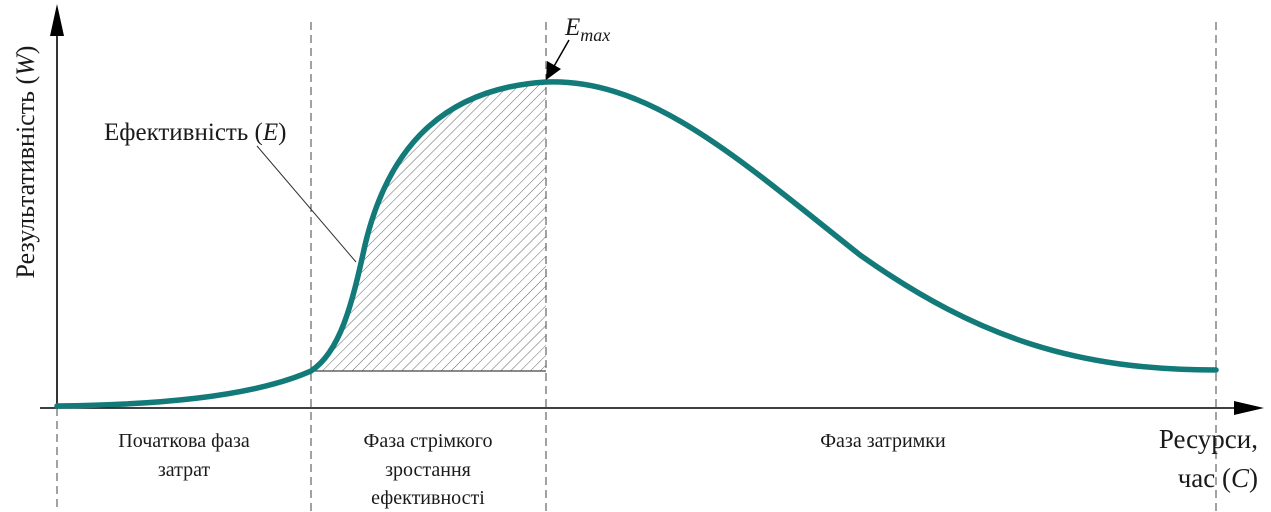  I want to click on phase-2-label-line3: ефективності, so click(428, 498).